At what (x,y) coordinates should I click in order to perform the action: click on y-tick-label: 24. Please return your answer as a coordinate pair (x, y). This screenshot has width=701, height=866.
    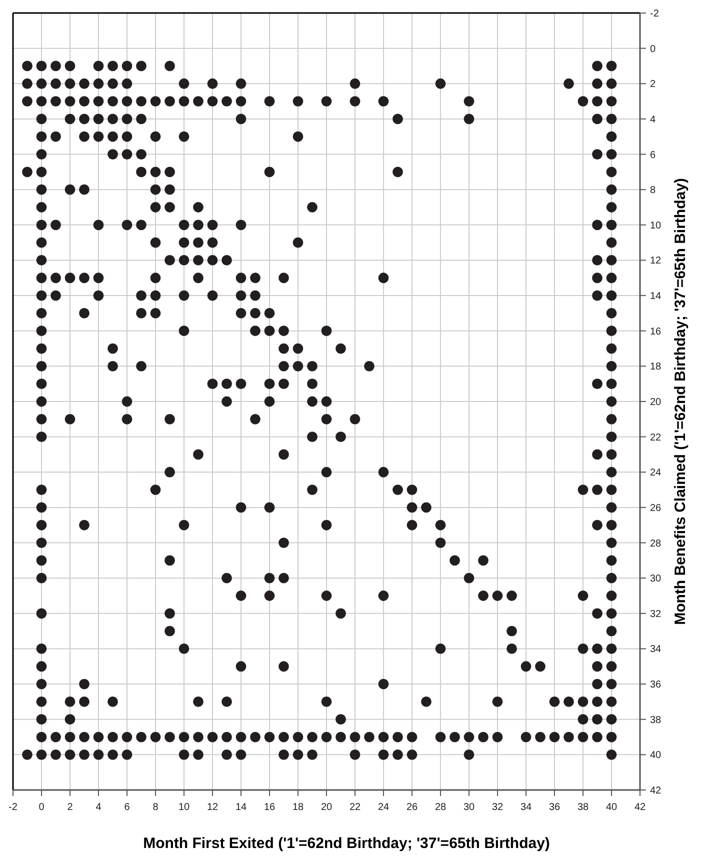
    Looking at the image, I should click on (656, 473).